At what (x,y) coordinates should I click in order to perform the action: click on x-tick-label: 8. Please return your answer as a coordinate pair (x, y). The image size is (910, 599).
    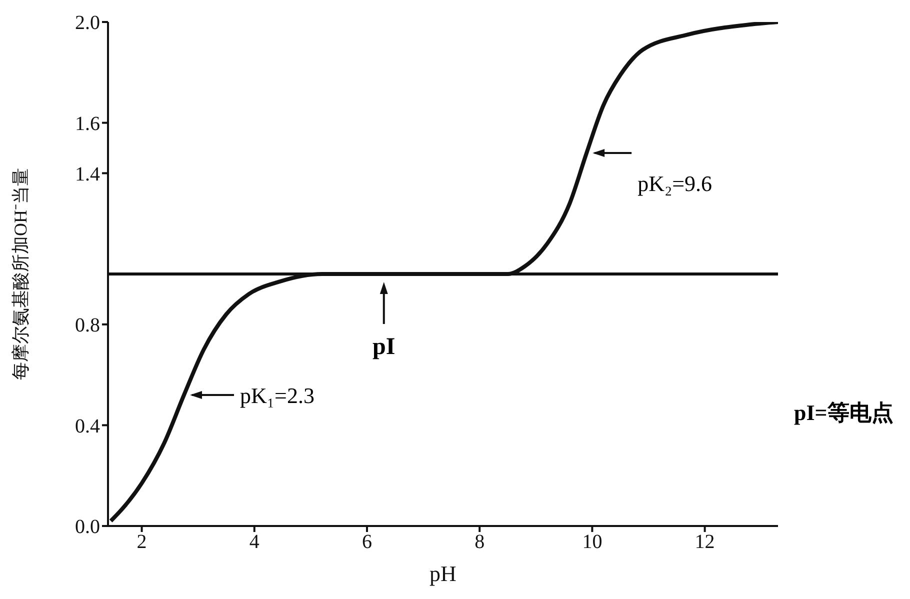
    Looking at the image, I should click on (479, 542).